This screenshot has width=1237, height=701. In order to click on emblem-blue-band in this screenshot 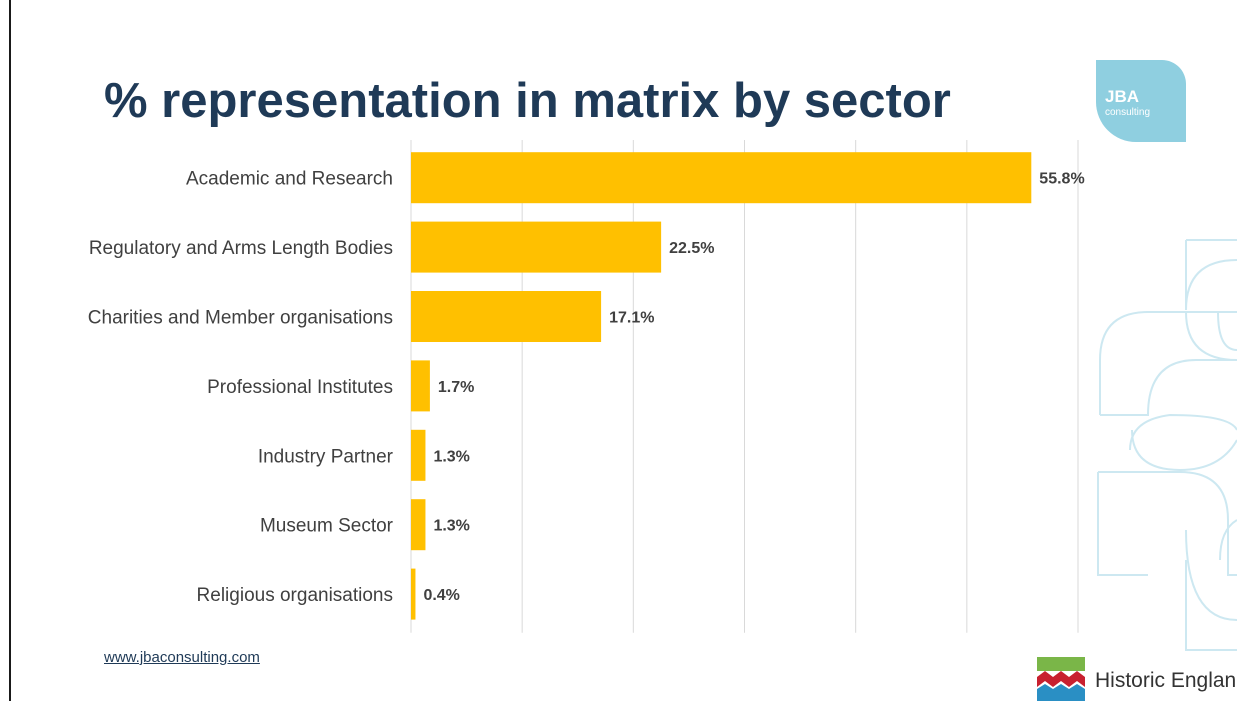, I will do `click(1061, 692)`.